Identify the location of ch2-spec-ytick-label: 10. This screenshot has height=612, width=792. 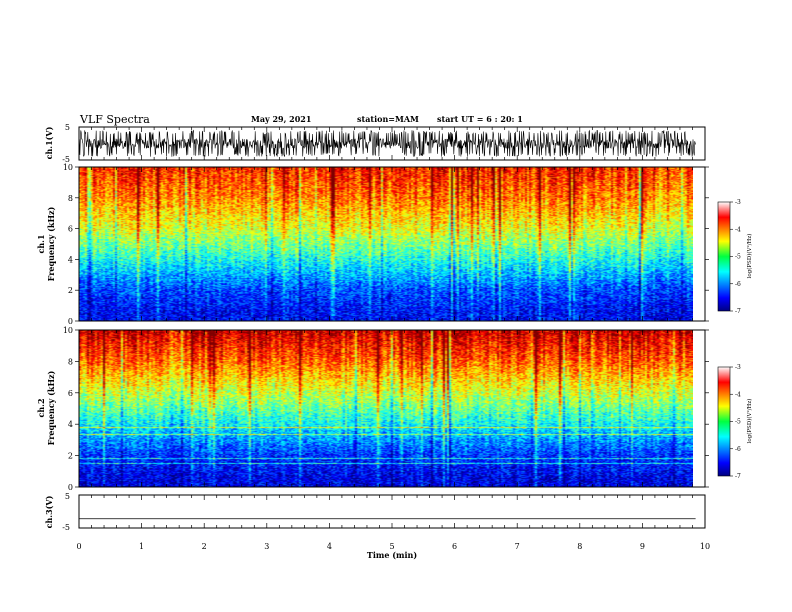
(68, 330).